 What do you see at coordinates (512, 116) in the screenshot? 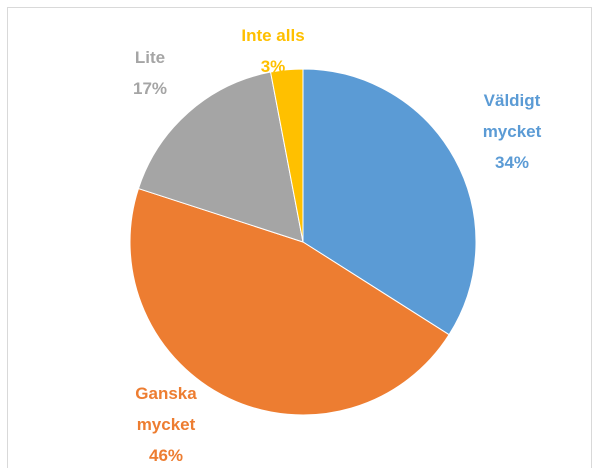
I see `label-category: Väldigt mycket` at bounding box center [512, 116].